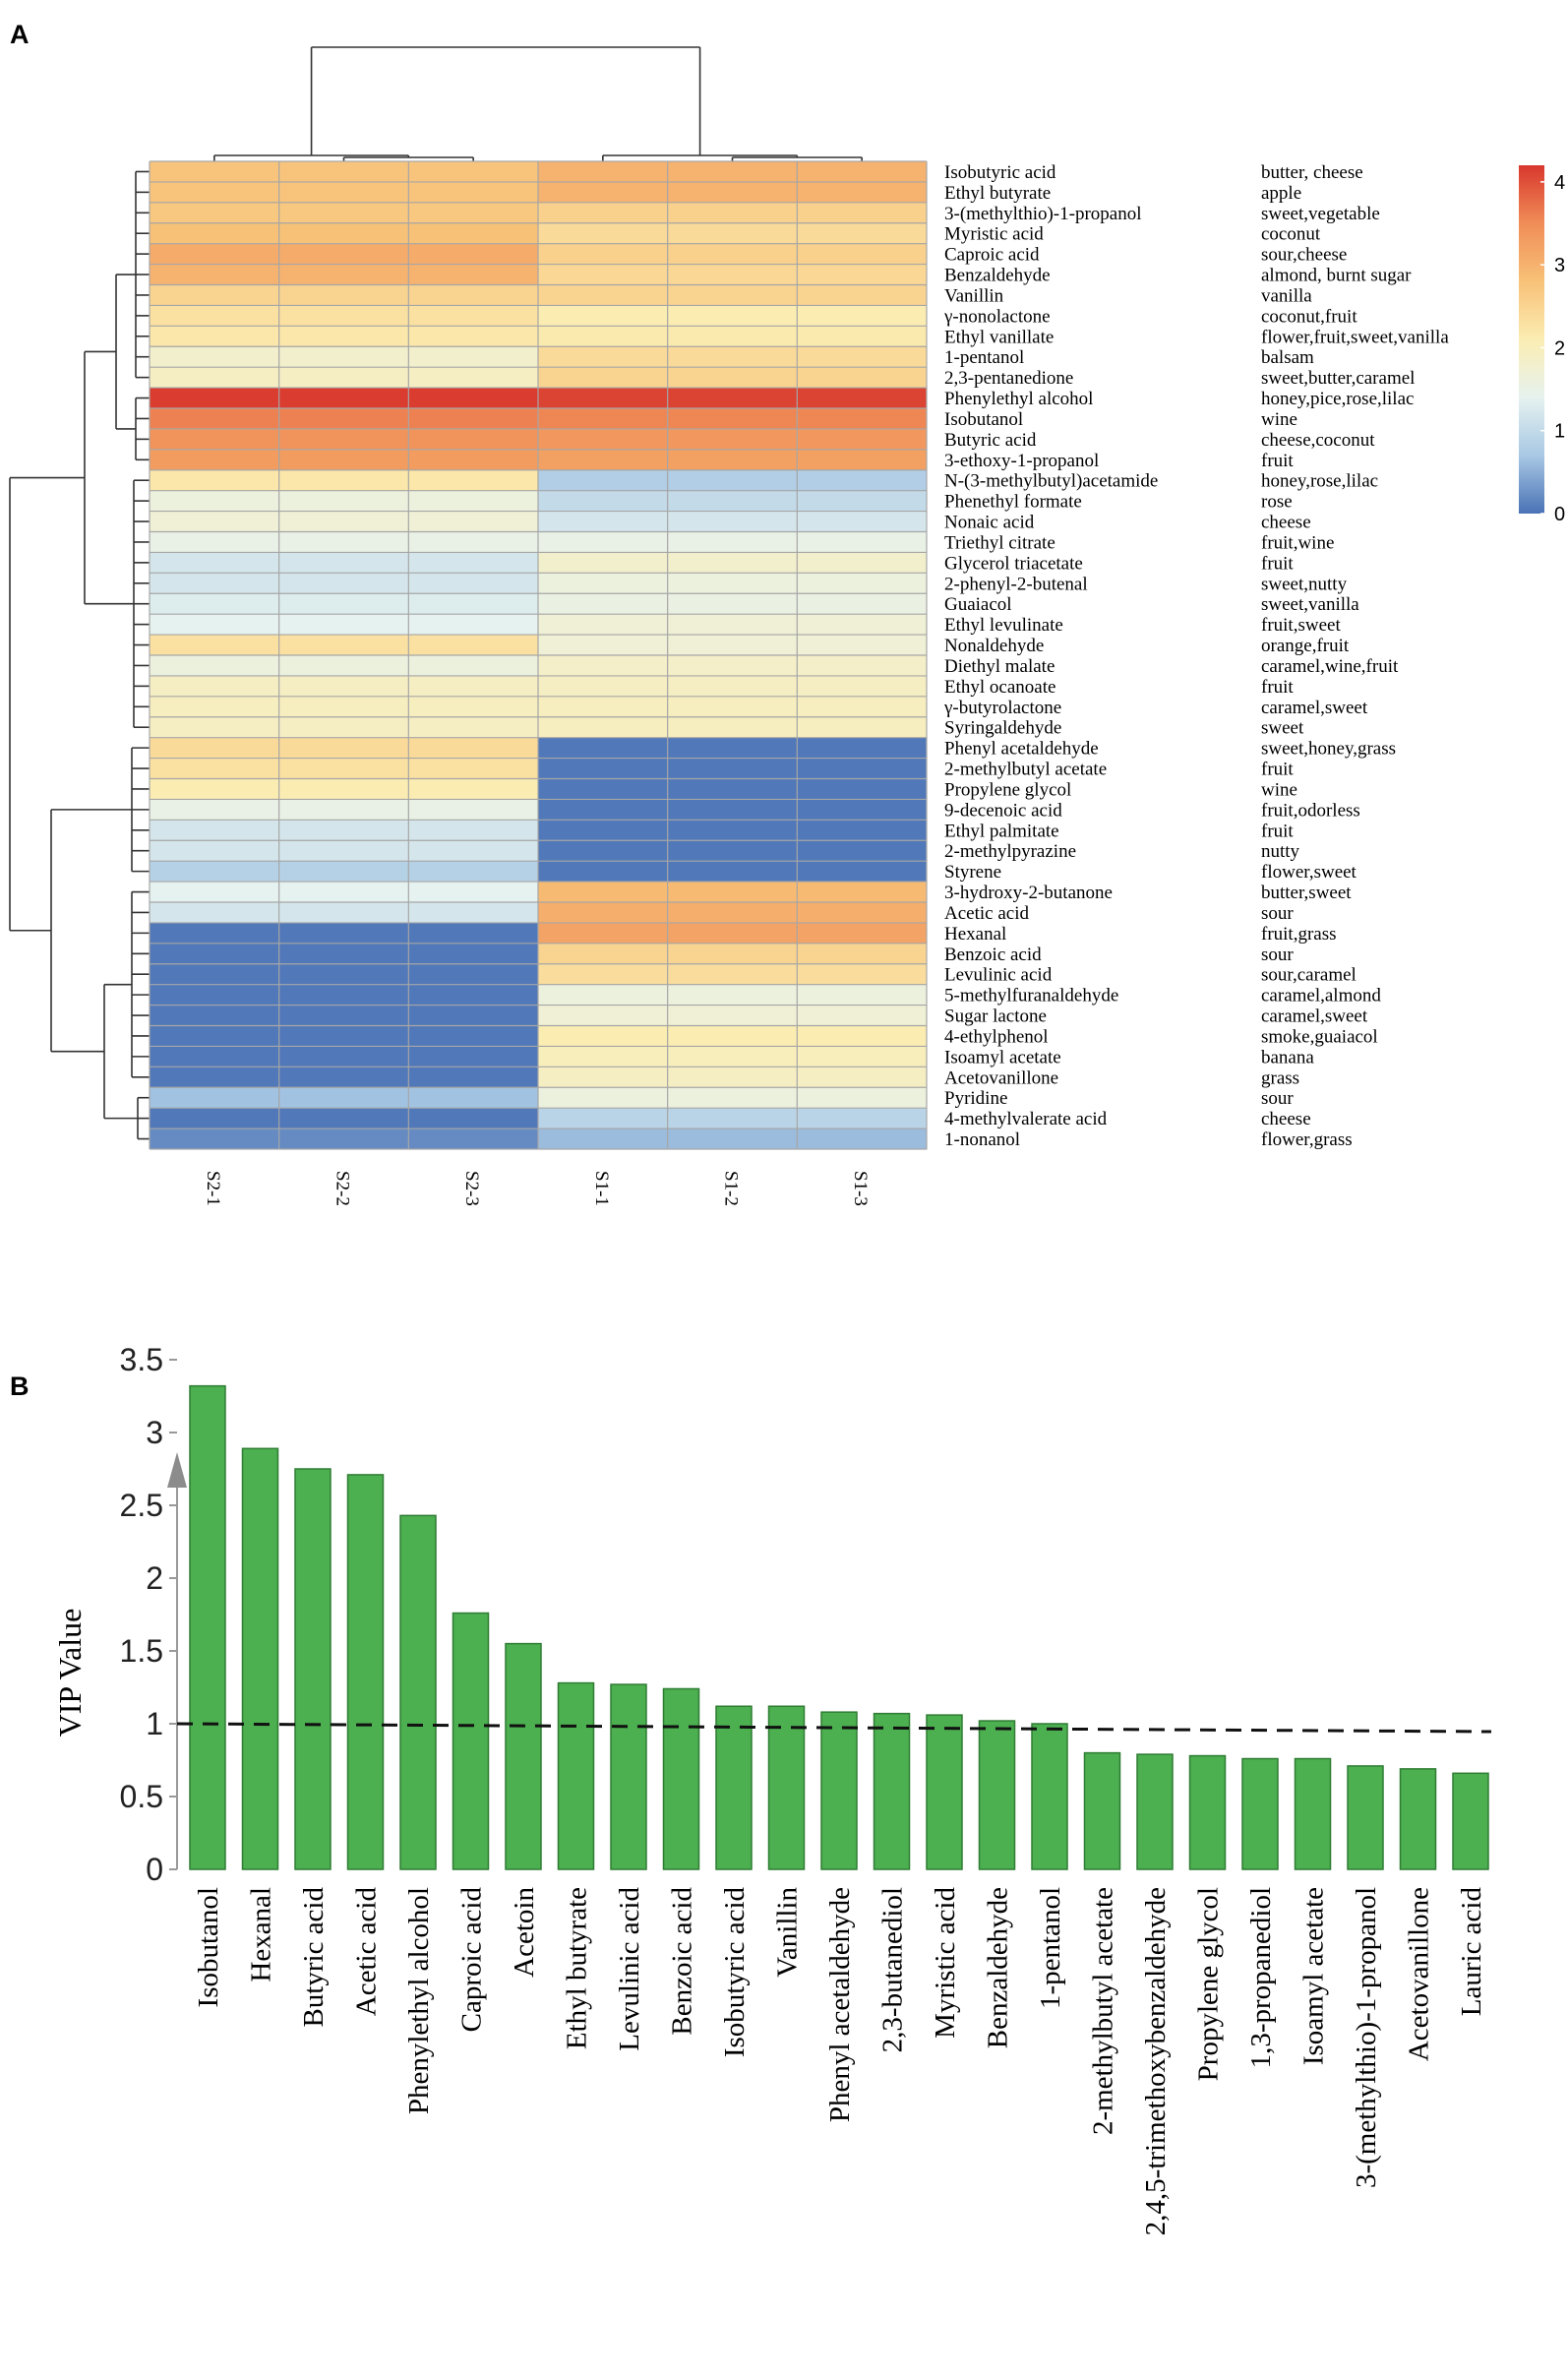  What do you see at coordinates (1297, 542) in the screenshot?
I see `odor-label: fruit,wine` at bounding box center [1297, 542].